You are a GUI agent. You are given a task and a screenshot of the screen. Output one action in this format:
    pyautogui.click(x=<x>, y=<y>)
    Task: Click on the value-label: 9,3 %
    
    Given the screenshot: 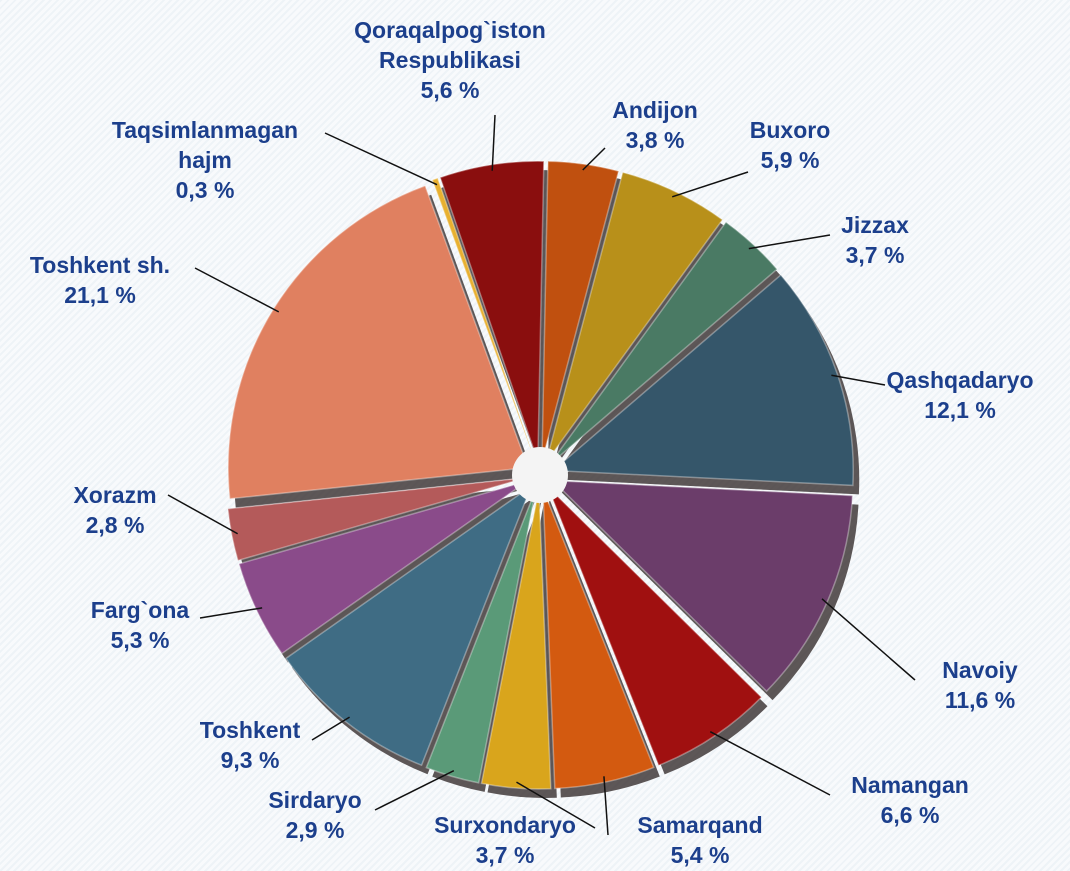 What is the action you would take?
    pyautogui.click(x=250, y=760)
    